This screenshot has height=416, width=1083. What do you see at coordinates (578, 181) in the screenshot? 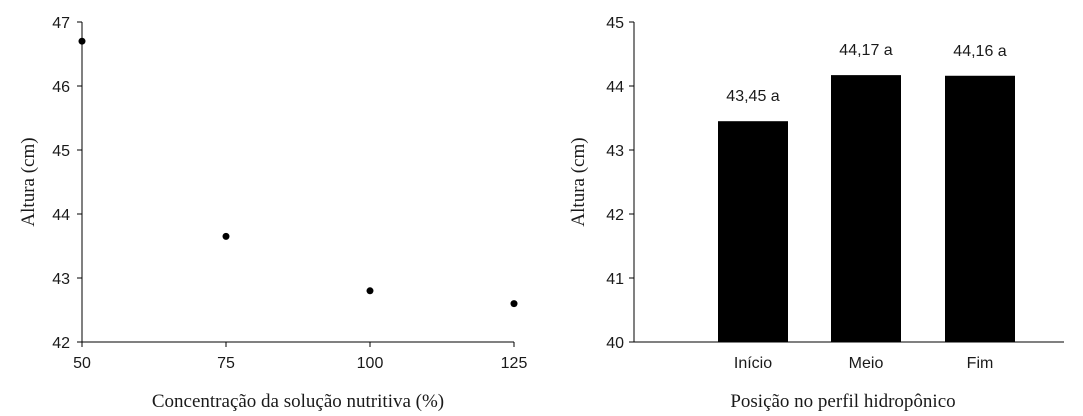
I see `bar-y-axis-title: Altura (cm)` at bounding box center [578, 181].